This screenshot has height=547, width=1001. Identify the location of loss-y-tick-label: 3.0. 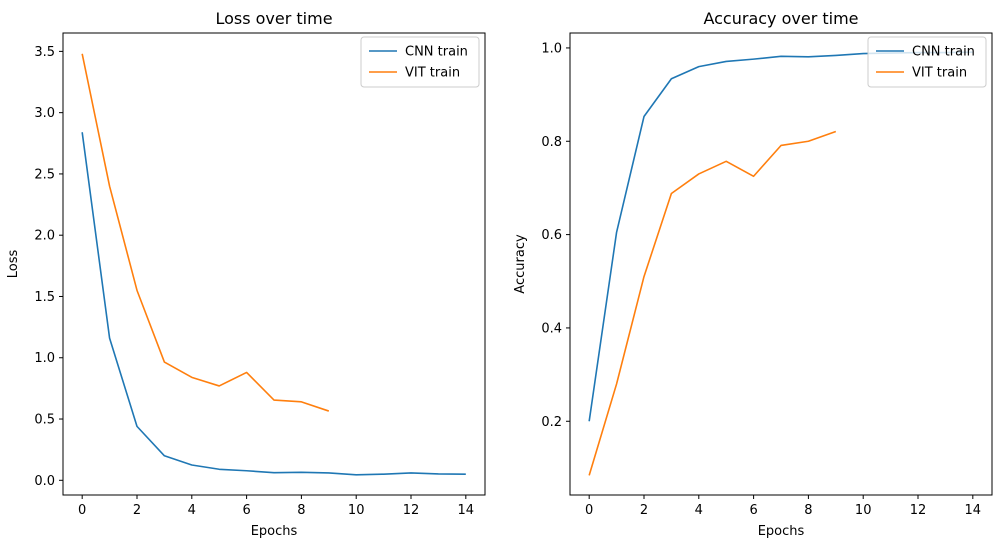
(44, 113).